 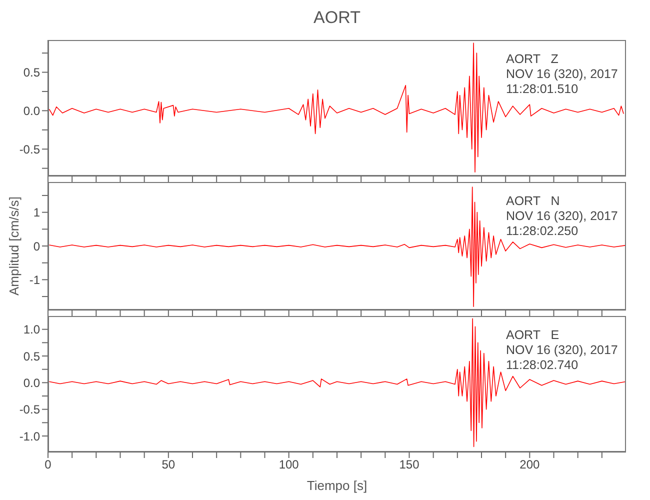 I want to click on x-tick-label: 200, so click(x=530, y=465).